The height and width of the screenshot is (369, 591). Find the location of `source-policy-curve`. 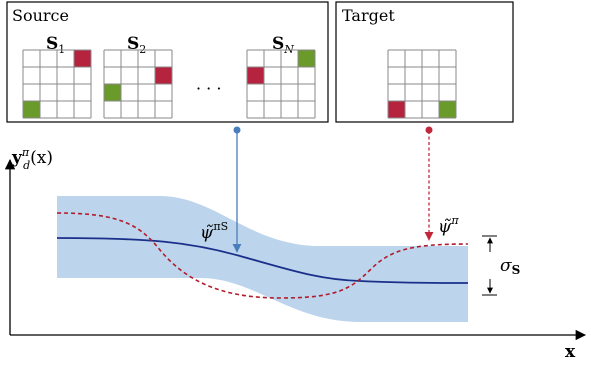

source-policy-curve is located at coordinates (262, 260).